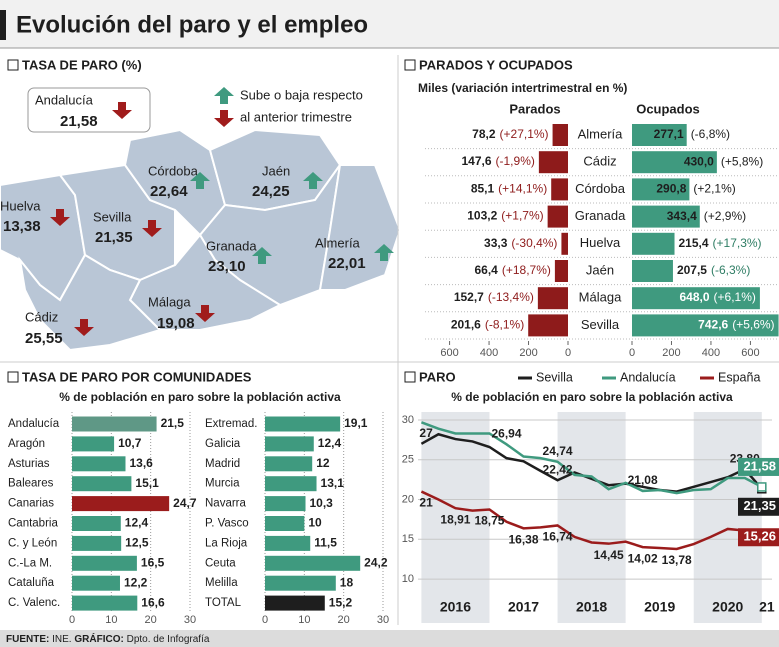  Describe the element at coordinates (487, 325) in the screenshot. I see `bar-label: 201,6 (-8,1%)` at that location.